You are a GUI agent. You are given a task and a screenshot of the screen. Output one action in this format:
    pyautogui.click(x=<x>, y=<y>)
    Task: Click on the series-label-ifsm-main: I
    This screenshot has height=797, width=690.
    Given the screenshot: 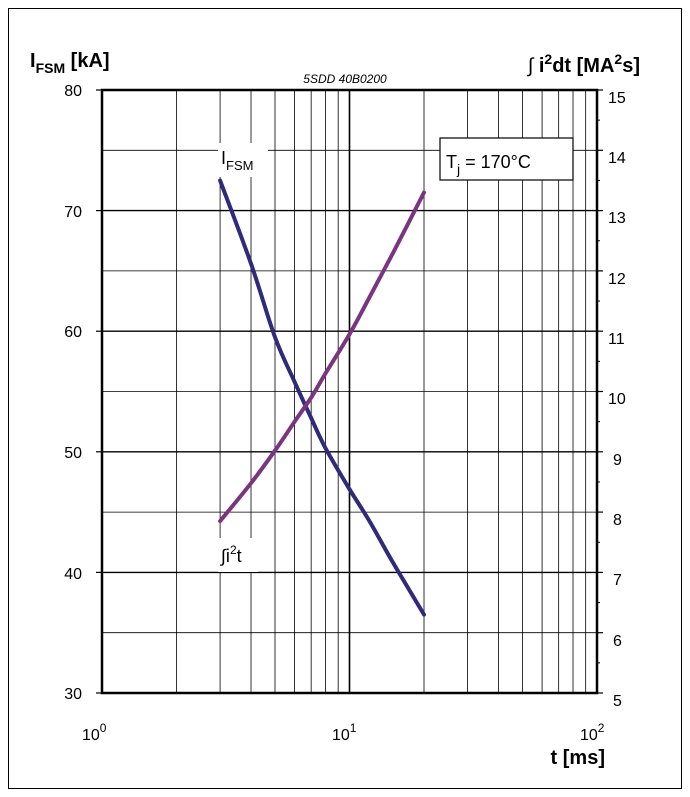 What is the action you would take?
    pyautogui.click(x=223, y=158)
    